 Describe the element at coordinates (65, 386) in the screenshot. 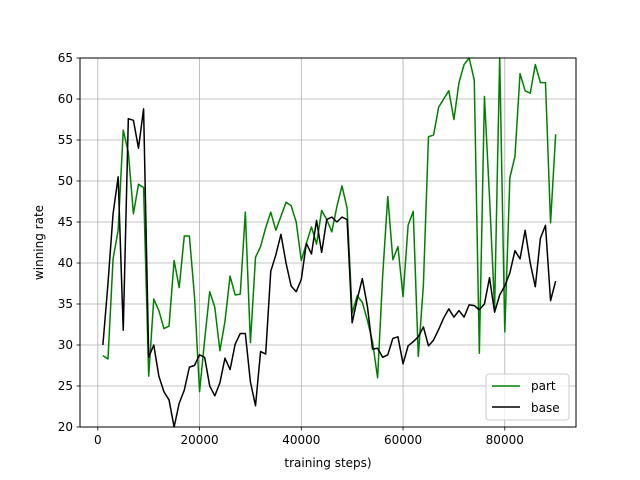

I see `y-tick-label: 25` at that location.